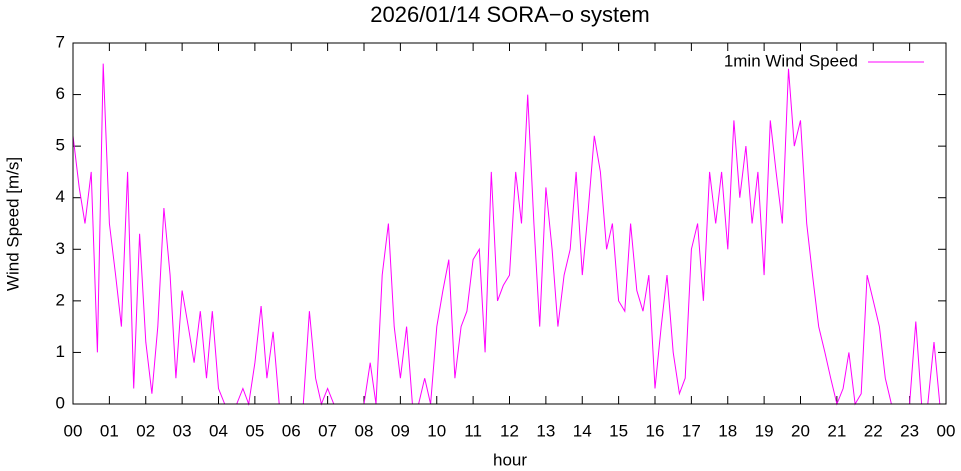 This screenshot has height=471, width=961. I want to click on x-tick-label: 16, so click(655, 430).